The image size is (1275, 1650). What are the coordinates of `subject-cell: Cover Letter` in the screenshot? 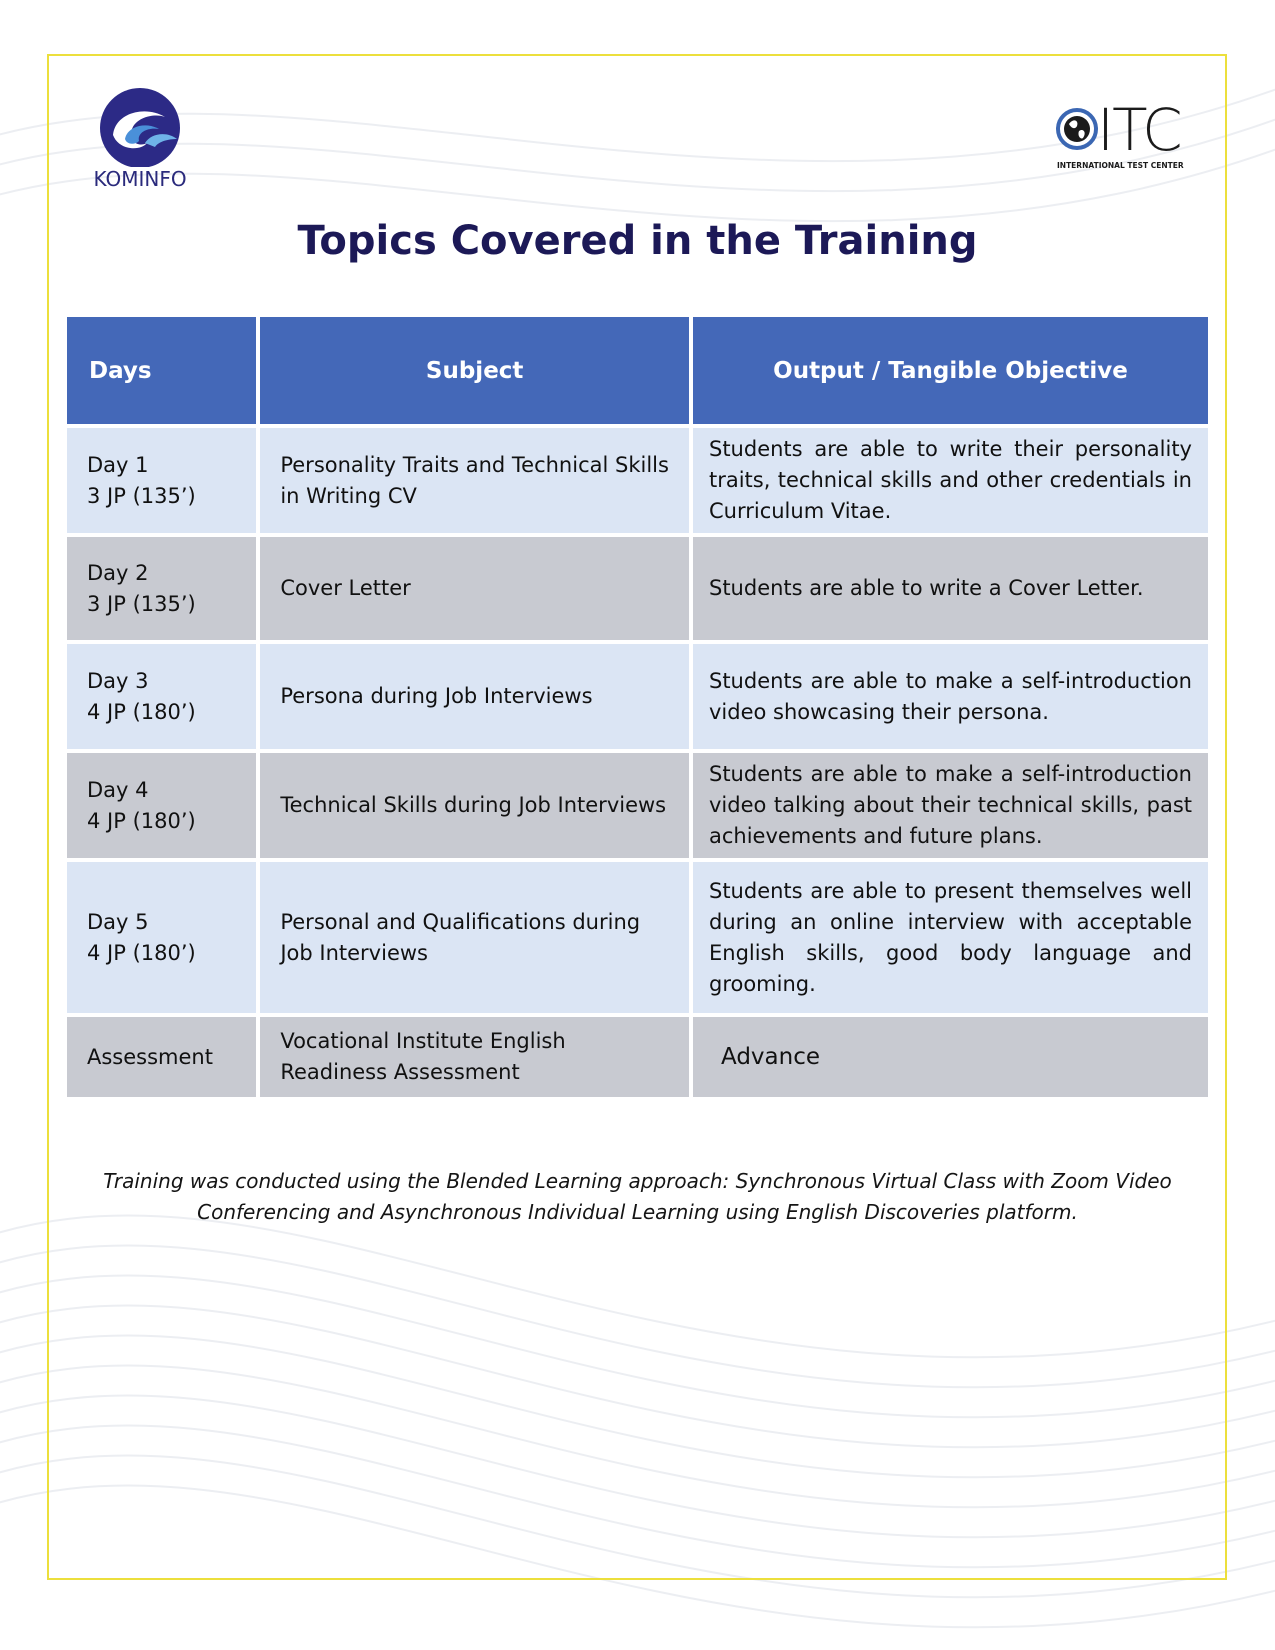 It's located at (474, 588).